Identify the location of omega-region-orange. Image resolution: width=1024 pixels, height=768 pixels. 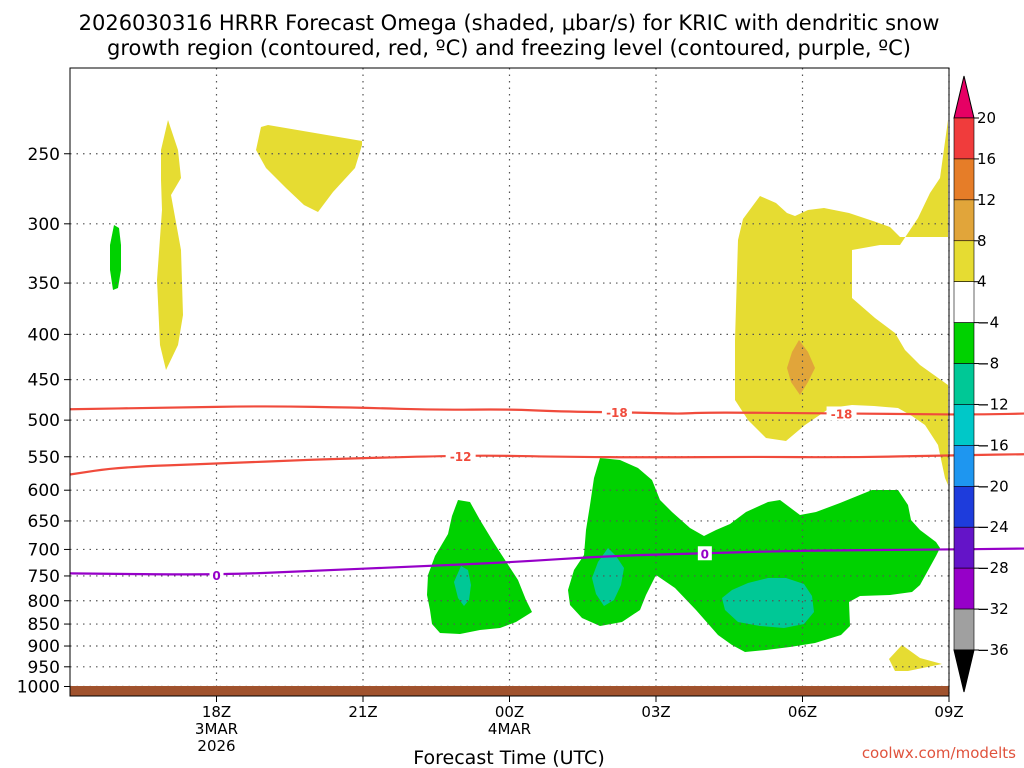
(801, 367).